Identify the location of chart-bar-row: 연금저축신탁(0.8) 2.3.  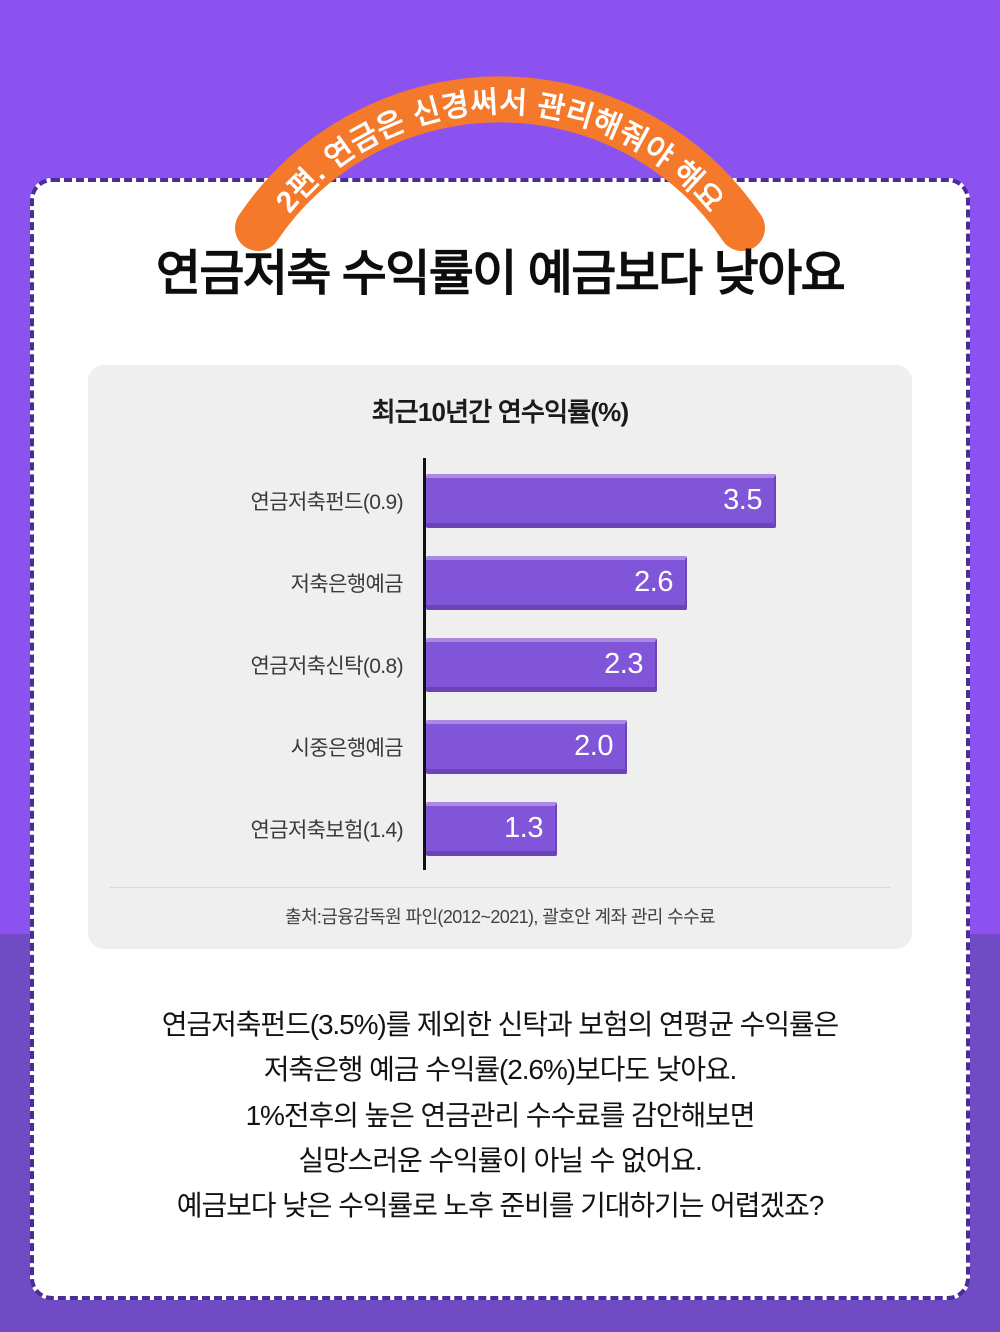
(500, 665).